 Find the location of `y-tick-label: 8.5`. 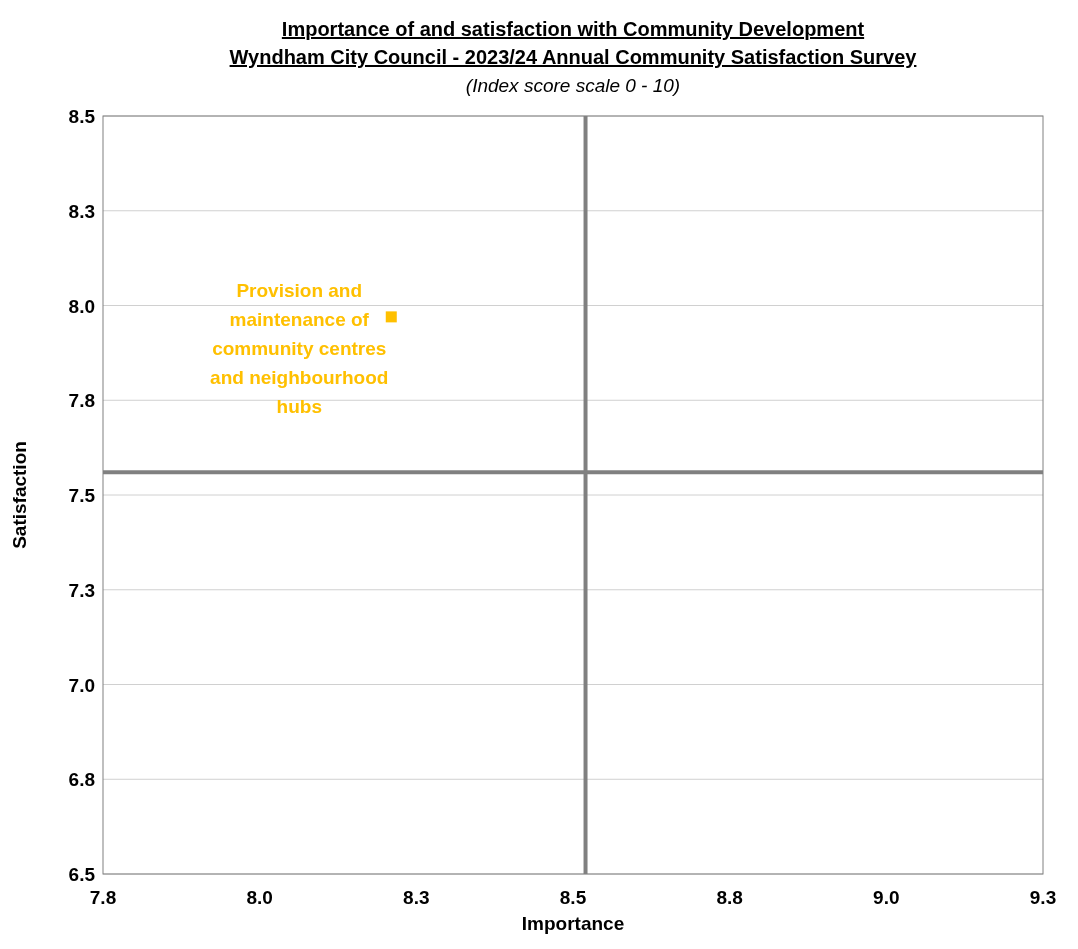

y-tick-label: 8.5 is located at coordinates (82, 116).